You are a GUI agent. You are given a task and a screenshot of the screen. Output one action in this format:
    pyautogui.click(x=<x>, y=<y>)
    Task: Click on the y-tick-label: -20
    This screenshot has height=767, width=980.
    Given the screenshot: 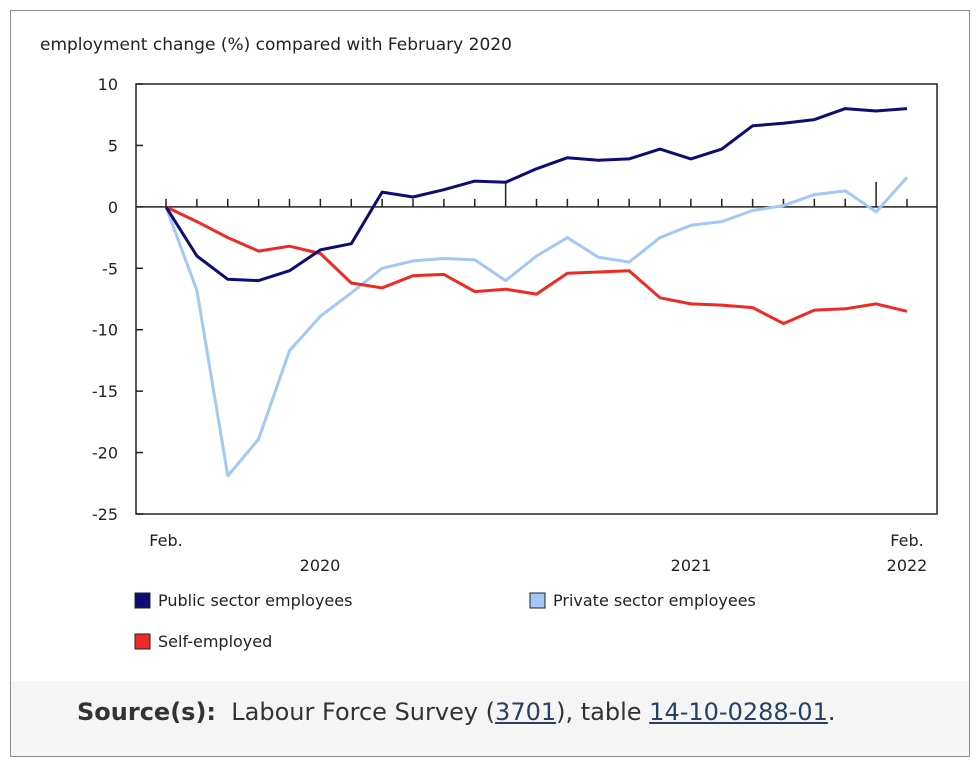 What is the action you would take?
    pyautogui.click(x=105, y=453)
    